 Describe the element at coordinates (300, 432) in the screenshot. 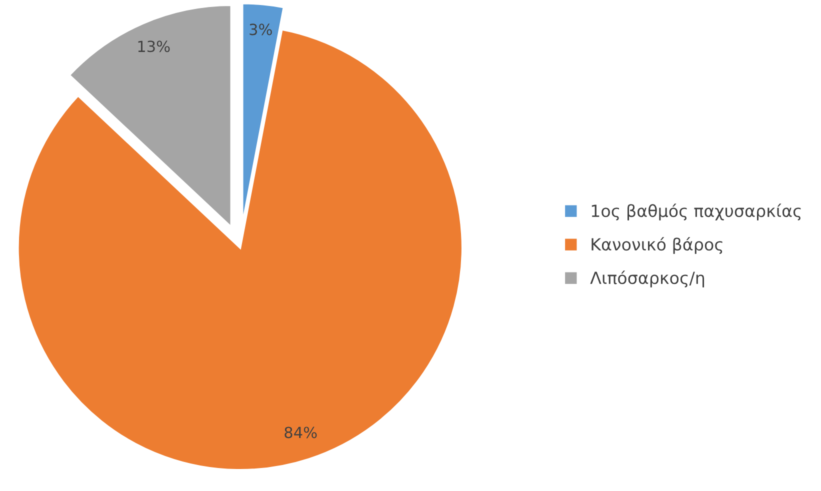

I see `data-label: 84%` at that location.